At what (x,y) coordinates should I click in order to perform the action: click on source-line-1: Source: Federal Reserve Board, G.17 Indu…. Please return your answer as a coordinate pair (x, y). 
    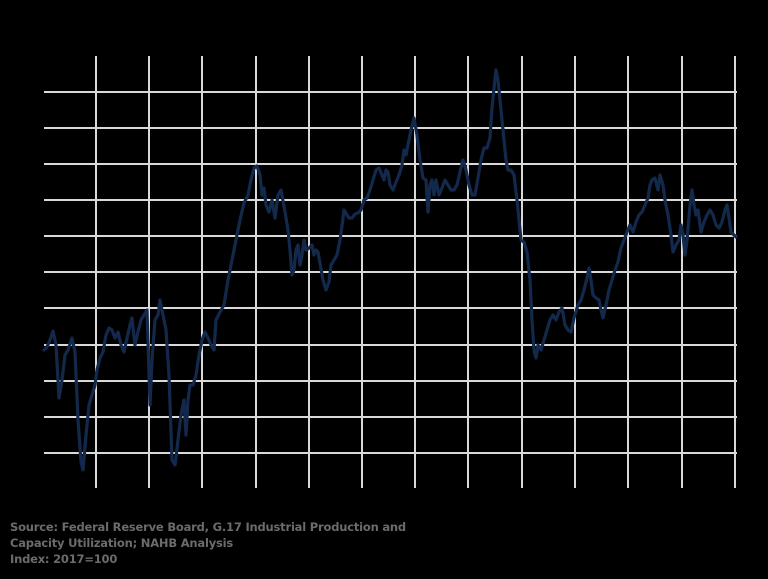
    Looking at the image, I should click on (208, 527).